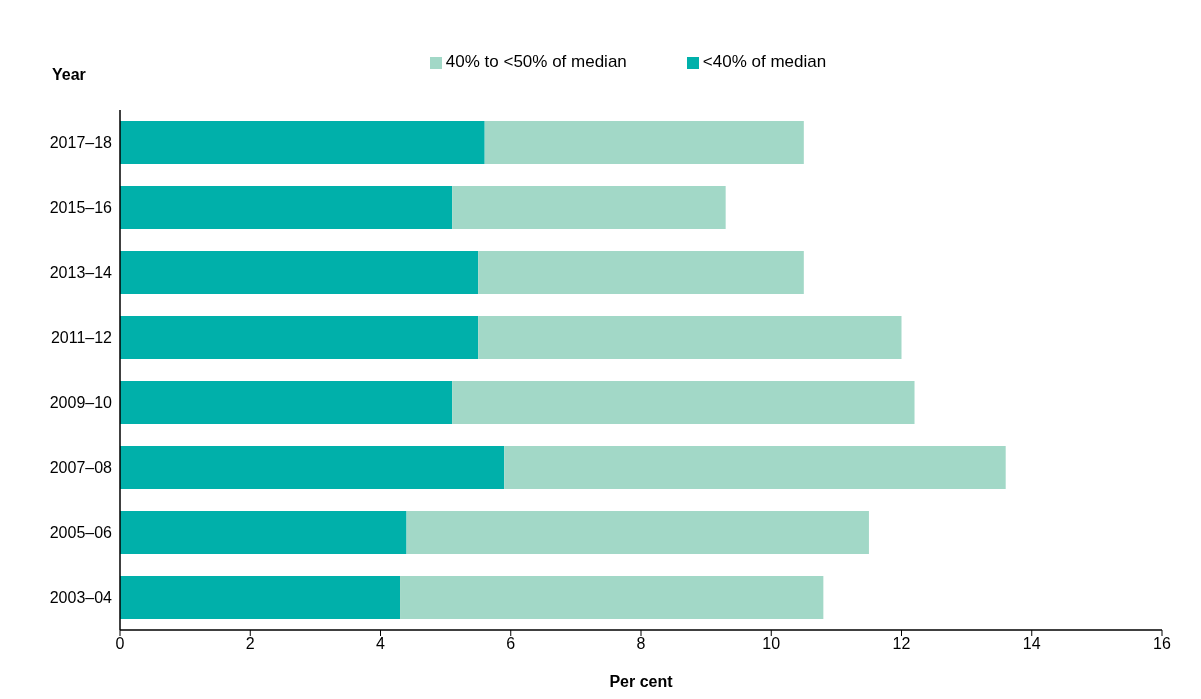 The width and height of the screenshot is (1201, 699). I want to click on x-tick-label: 6, so click(511, 644).